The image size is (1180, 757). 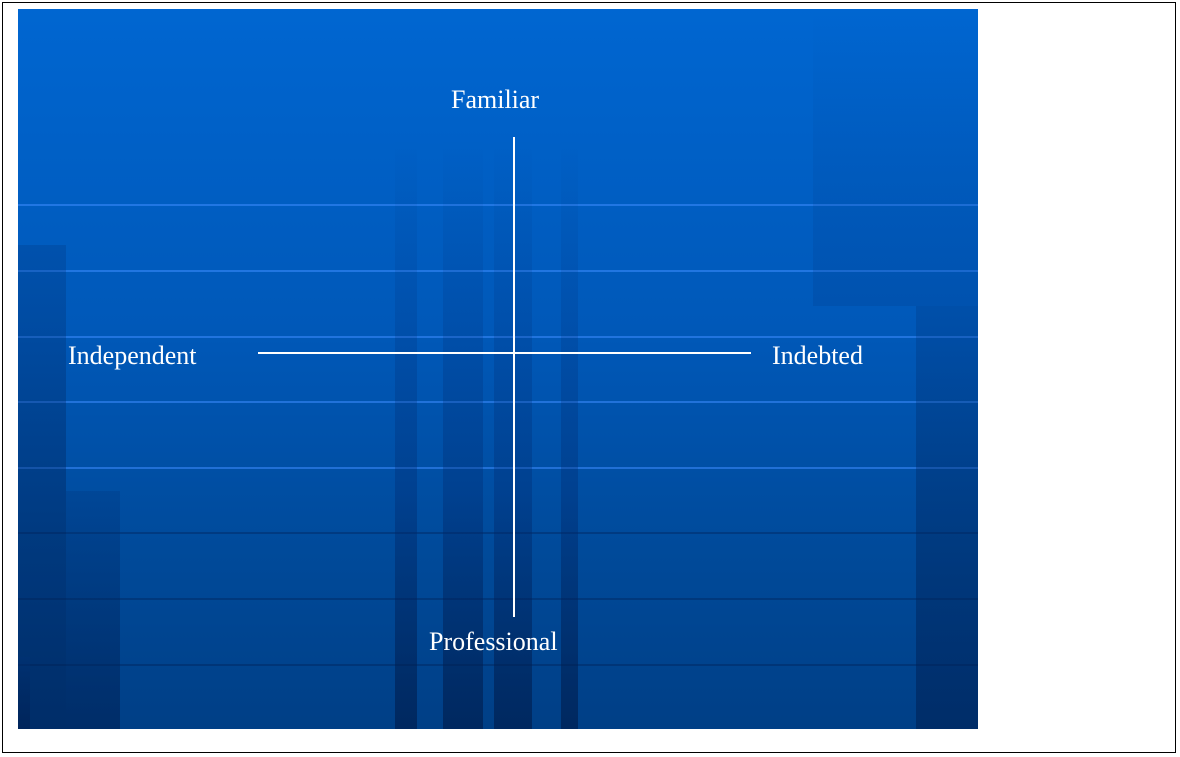 What do you see at coordinates (514, 377) in the screenshot?
I see `vertical-axis-line` at bounding box center [514, 377].